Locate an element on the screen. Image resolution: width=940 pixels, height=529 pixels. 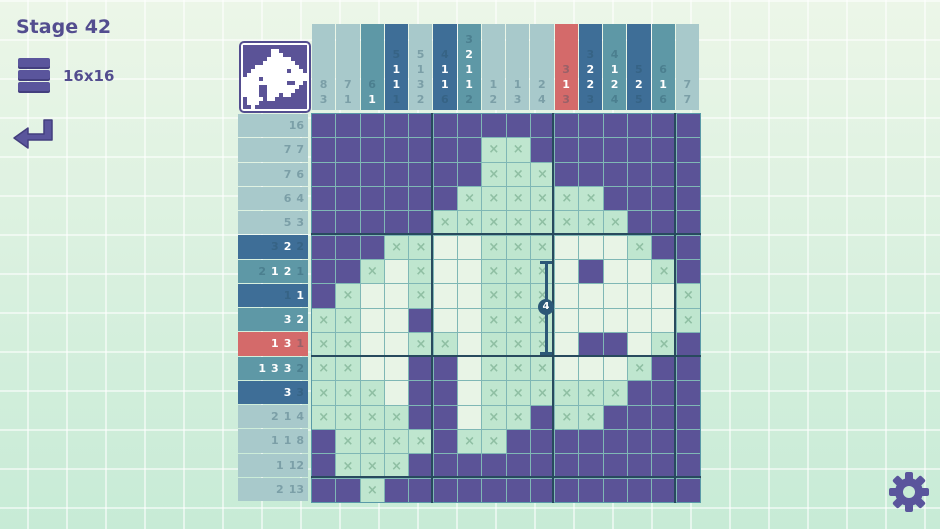
menu-icon is located at coordinates (34, 76).